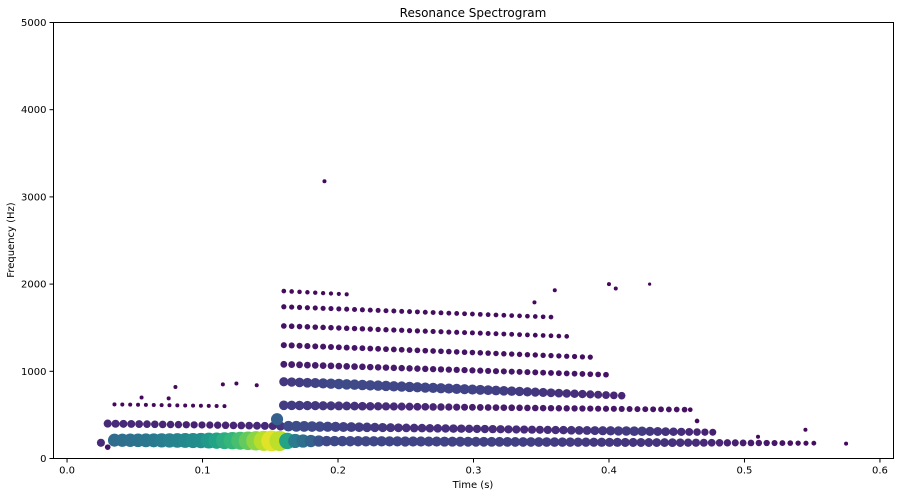 The height and width of the screenshot is (496, 897). Describe the element at coordinates (880, 471) in the screenshot. I see `x-tick-label: 0.6` at that location.